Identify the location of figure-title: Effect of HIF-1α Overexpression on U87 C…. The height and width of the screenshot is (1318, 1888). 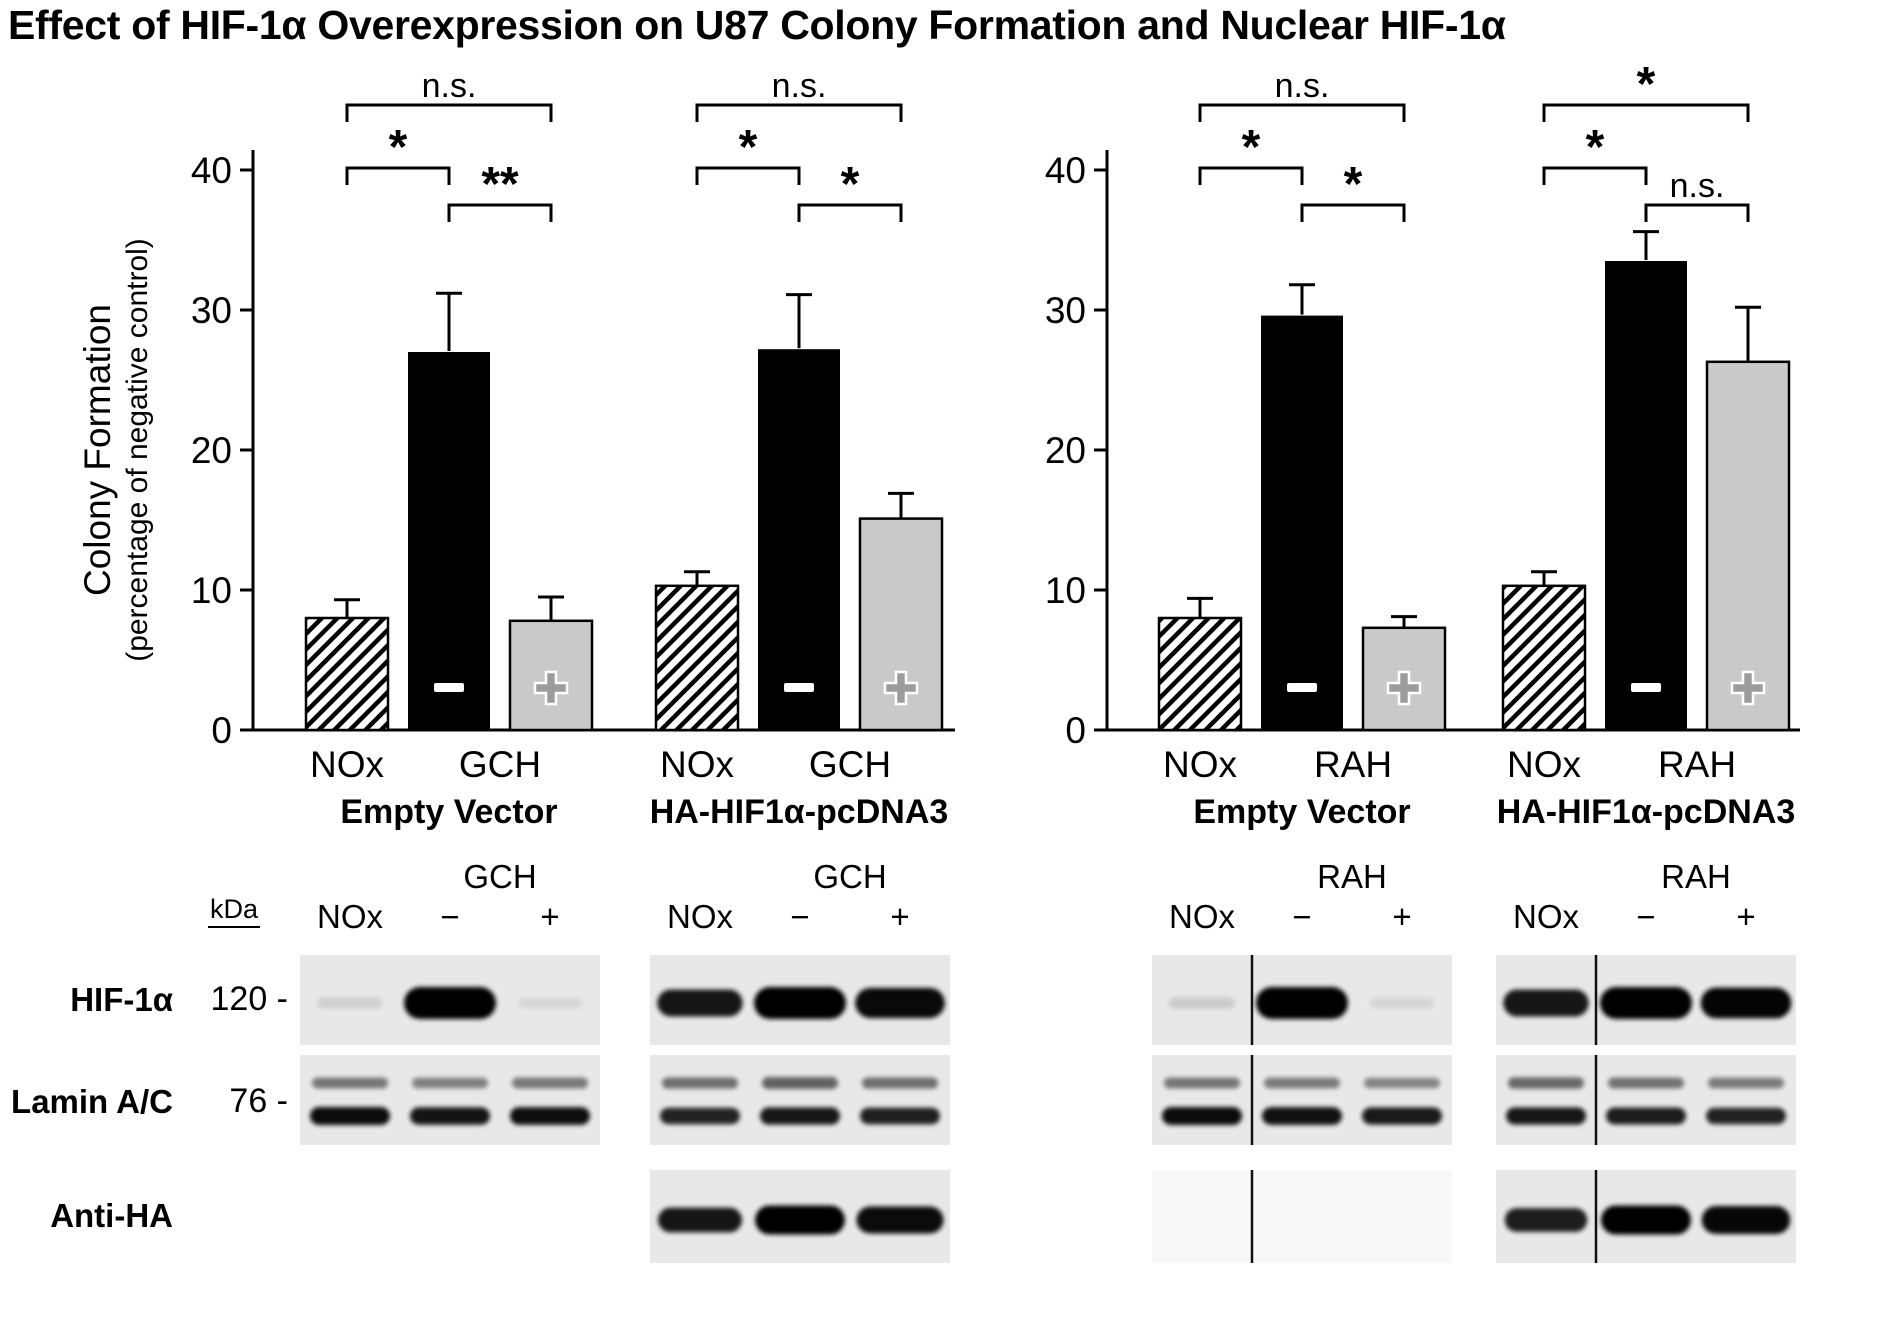
(757, 25).